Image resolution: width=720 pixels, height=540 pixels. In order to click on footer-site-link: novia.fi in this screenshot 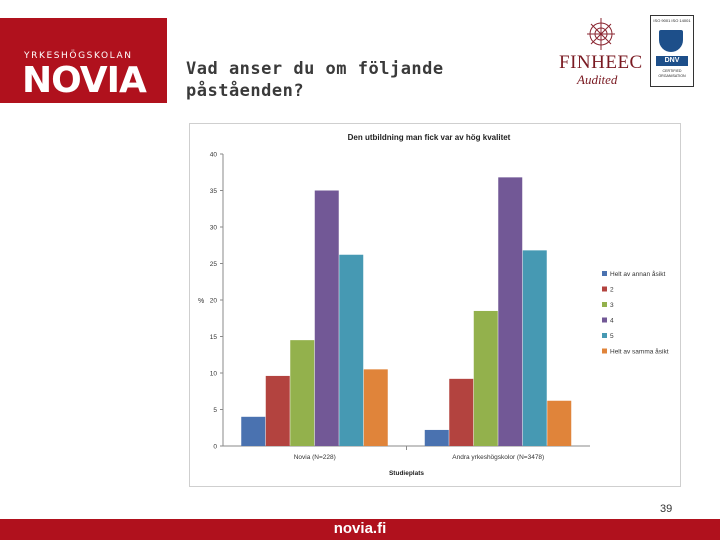, I will do `click(360, 528)`.